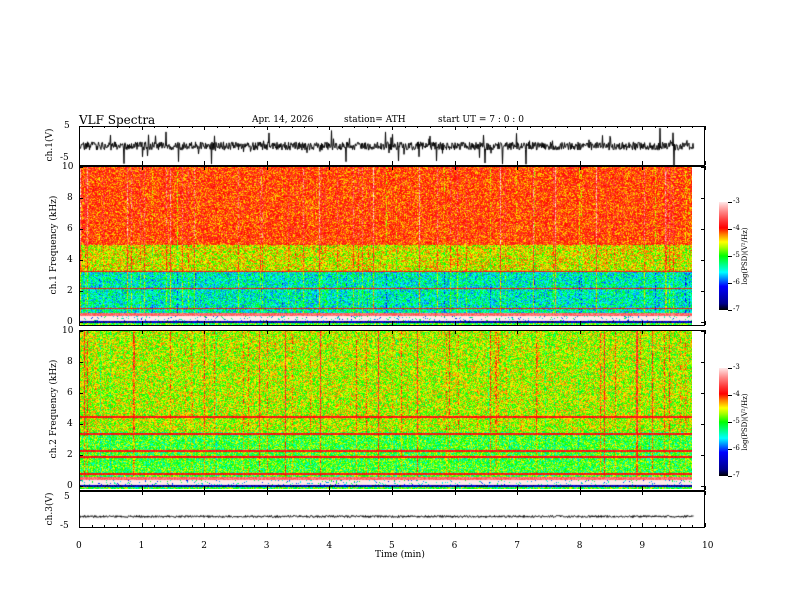  What do you see at coordinates (54, 409) in the screenshot?
I see `ch2-spectrogram-ylabel: ch.2 Frequency (kHz)` at bounding box center [54, 409].